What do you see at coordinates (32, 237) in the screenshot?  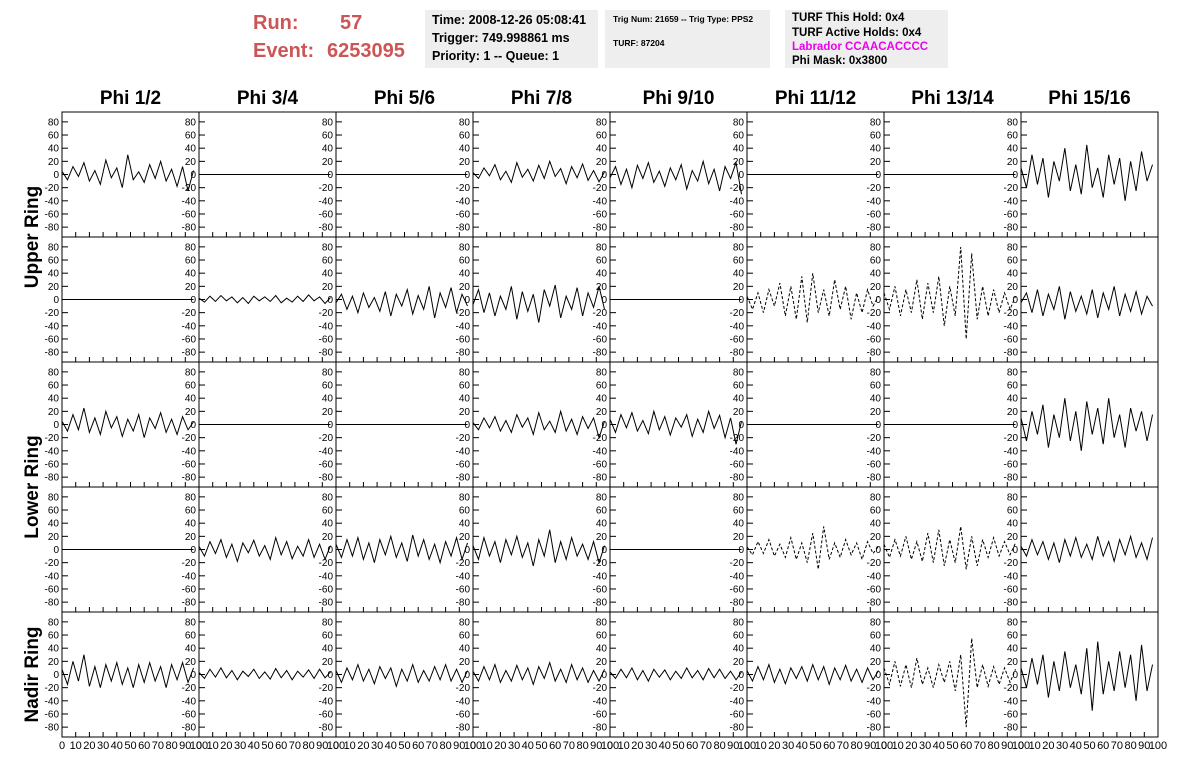 I see `row-title: Upper Ring` at bounding box center [32, 237].